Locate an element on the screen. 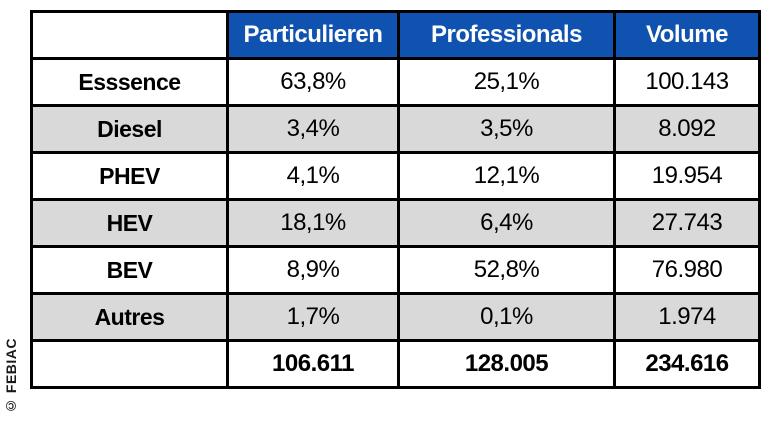  table-header: Particulieren Professionals Volume is located at coordinates (395, 35).